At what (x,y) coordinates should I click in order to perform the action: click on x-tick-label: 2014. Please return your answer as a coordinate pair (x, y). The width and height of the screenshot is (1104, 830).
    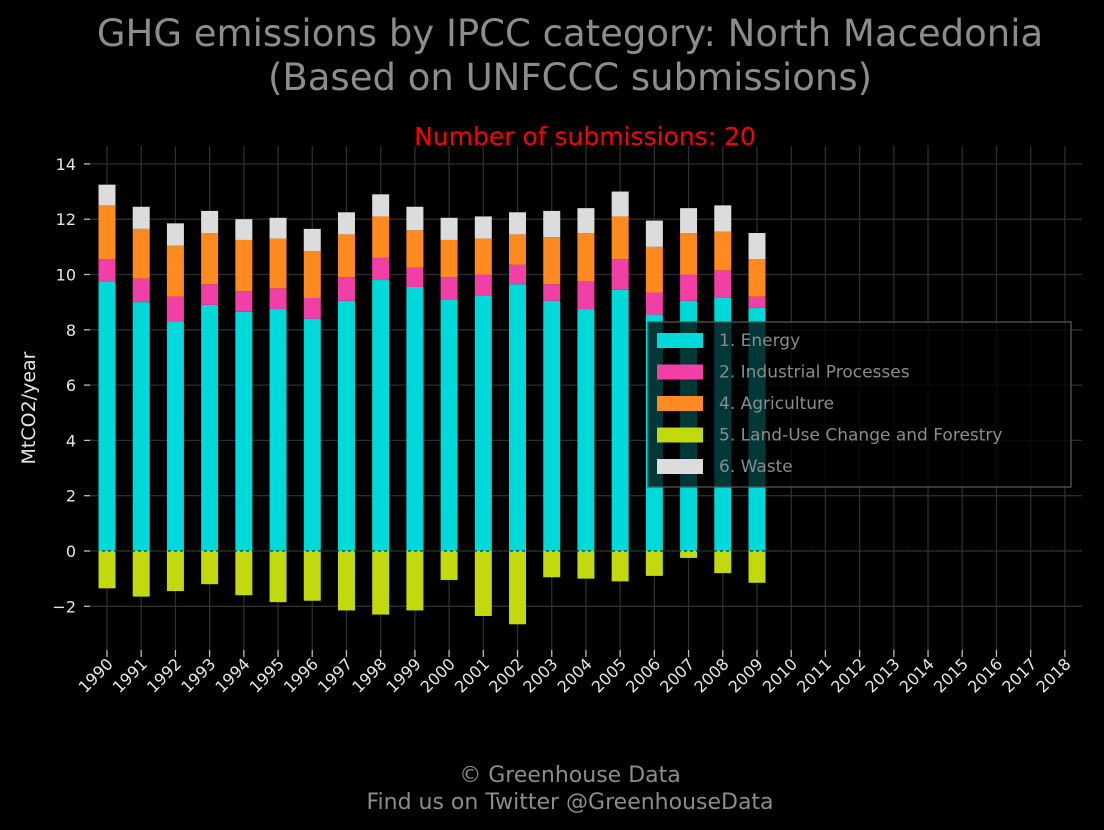
    Looking at the image, I should click on (917, 675).